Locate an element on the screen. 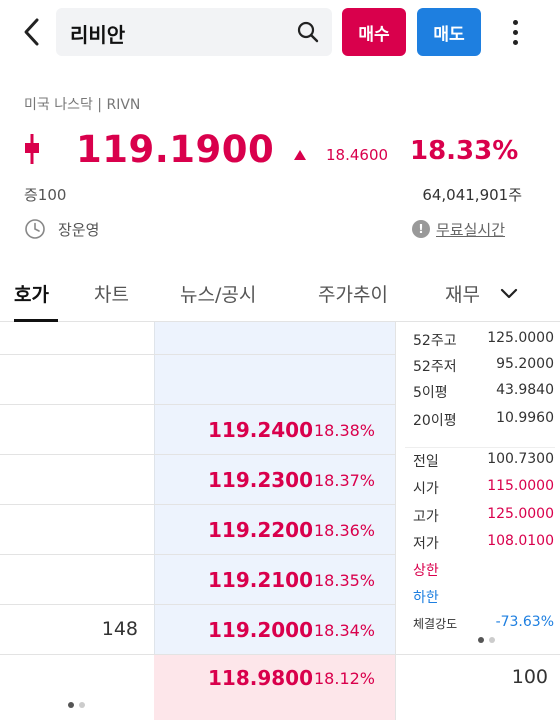  stat-label: 전일 is located at coordinates (426, 462).